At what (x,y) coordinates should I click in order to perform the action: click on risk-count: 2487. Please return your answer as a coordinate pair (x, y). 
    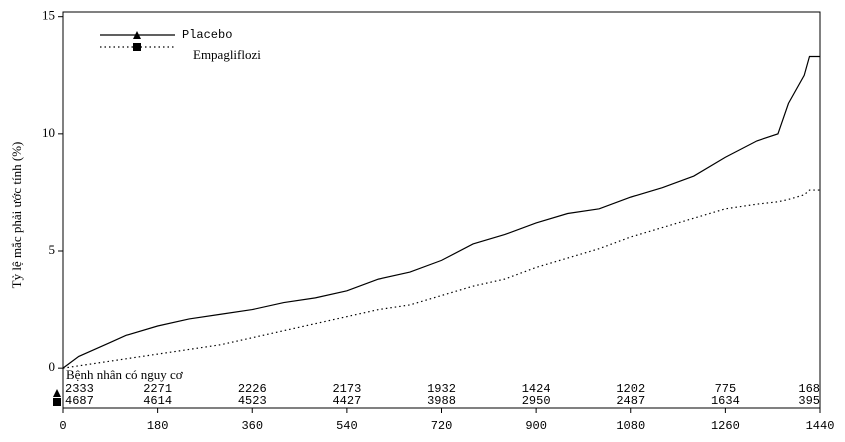
    Looking at the image, I should click on (630, 401).